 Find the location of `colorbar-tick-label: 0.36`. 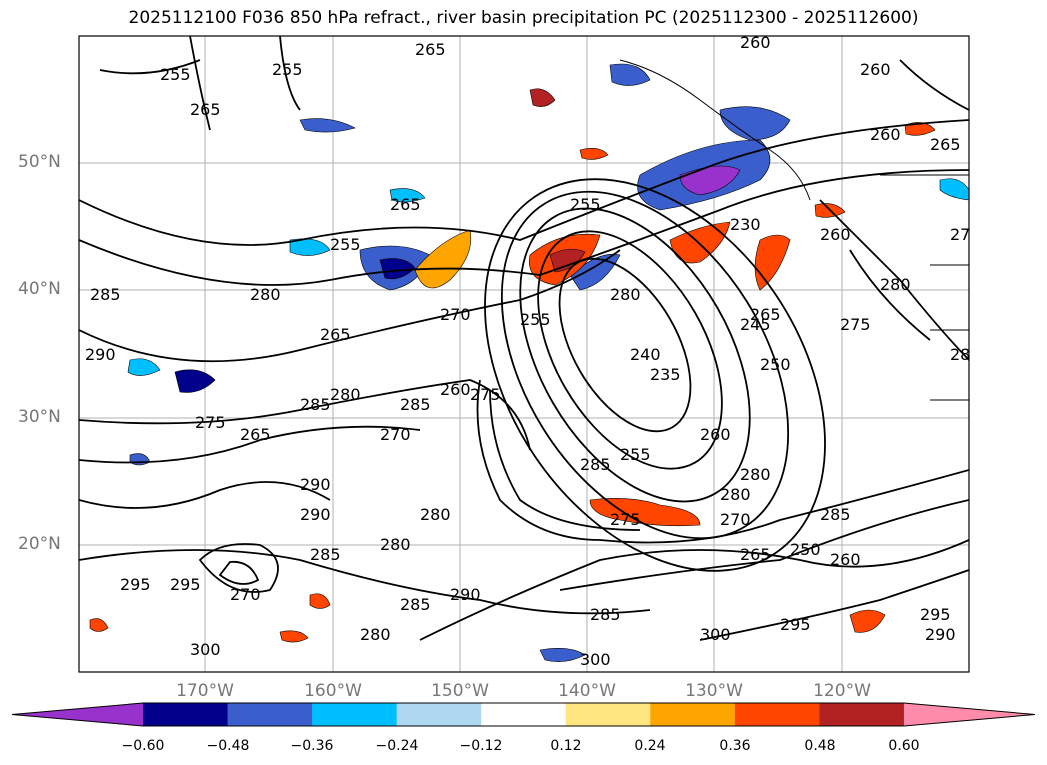

colorbar-tick-label: 0.36 is located at coordinates (735, 746).